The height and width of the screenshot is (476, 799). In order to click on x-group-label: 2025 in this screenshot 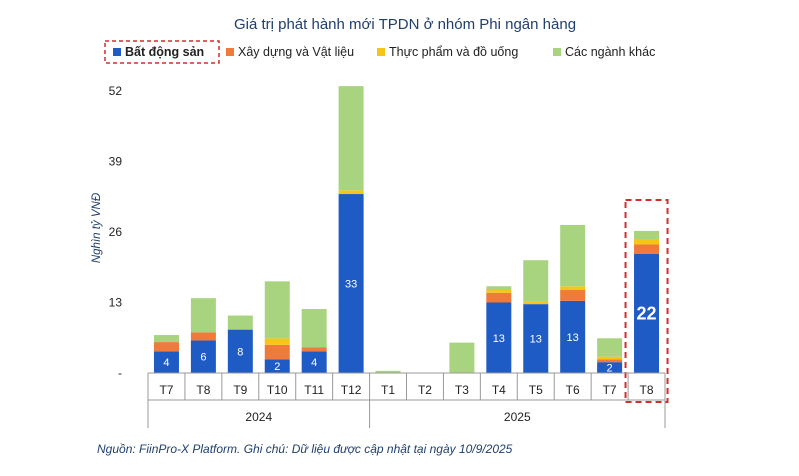, I will do `click(517, 417)`.